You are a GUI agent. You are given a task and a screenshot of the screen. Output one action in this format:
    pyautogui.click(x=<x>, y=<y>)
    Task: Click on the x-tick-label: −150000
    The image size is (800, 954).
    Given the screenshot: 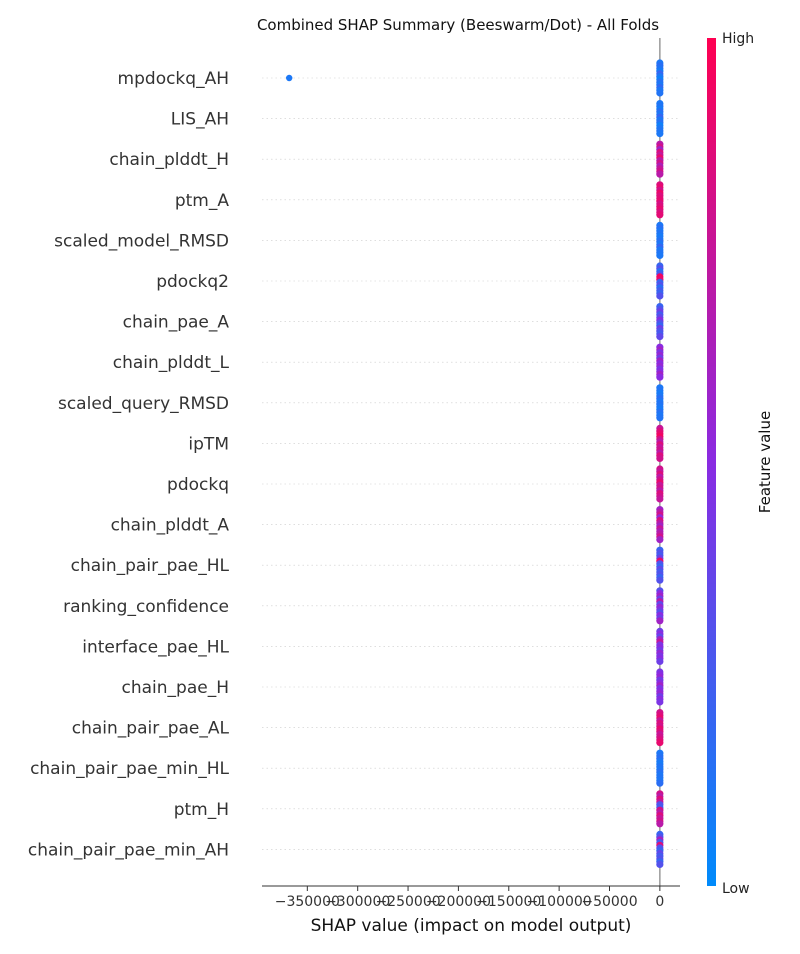 What is the action you would take?
    pyautogui.click(x=508, y=902)
    